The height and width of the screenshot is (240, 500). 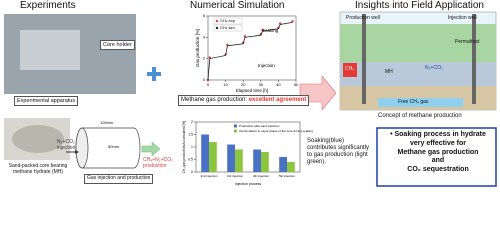 I want to click on data-point, so click(x=292, y=21).